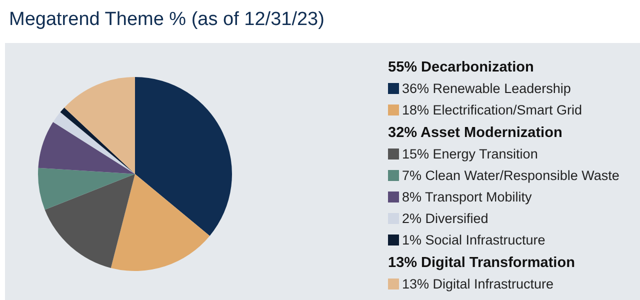 This screenshot has height=300, width=640. Describe the element at coordinates (467, 197) in the screenshot. I see `legend-label: 8% Transport Mobility` at that location.